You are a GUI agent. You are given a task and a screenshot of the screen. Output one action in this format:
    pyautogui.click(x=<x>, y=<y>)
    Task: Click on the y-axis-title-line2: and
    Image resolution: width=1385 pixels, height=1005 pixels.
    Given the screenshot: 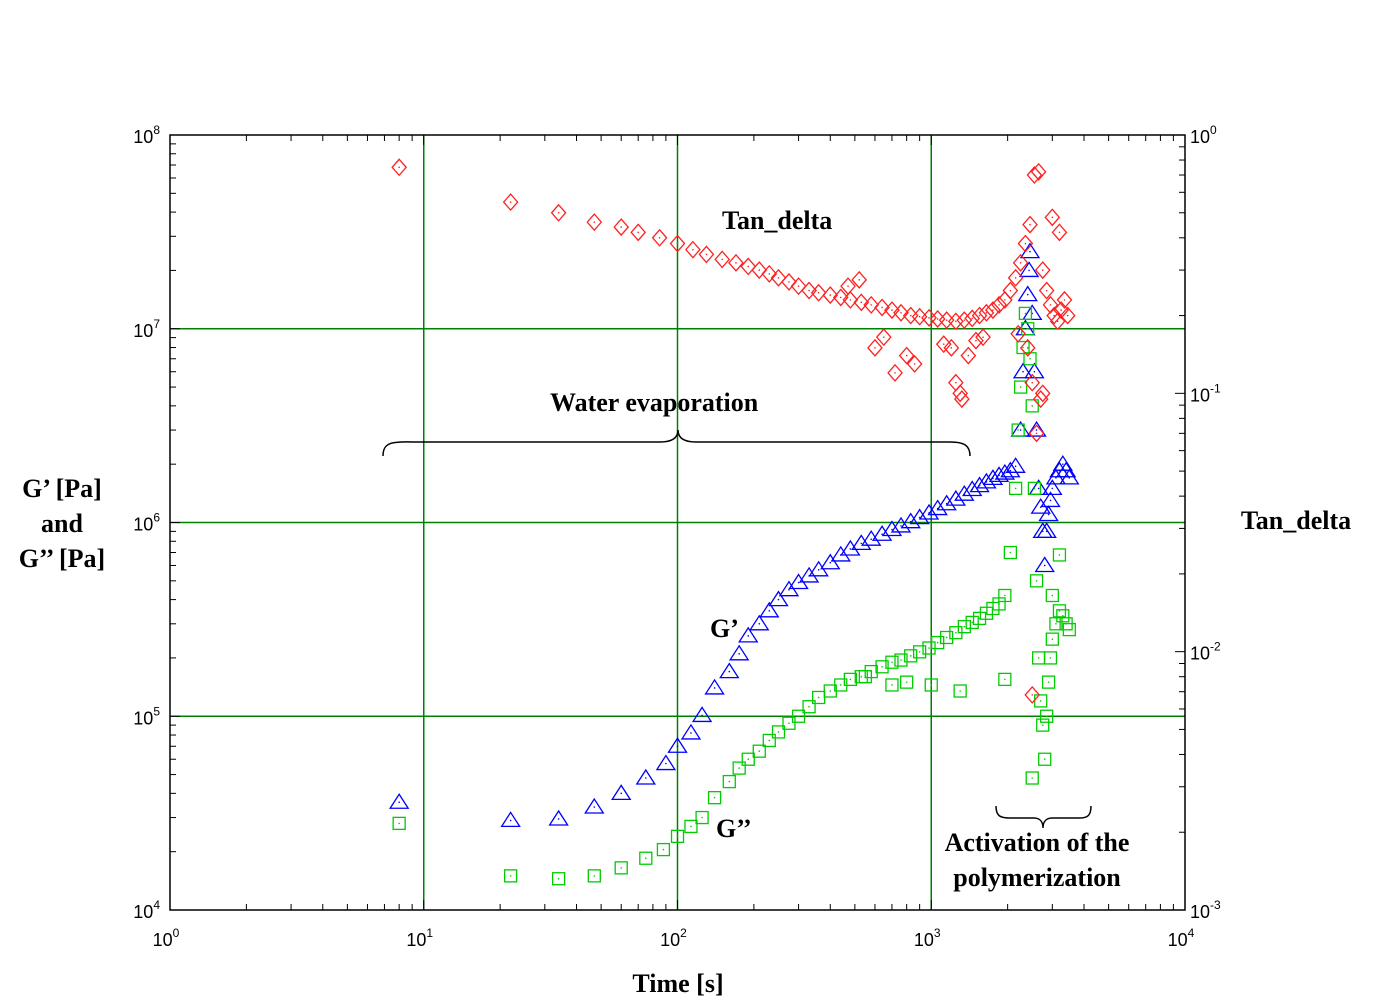 What is the action you would take?
    pyautogui.click(x=62, y=523)
    